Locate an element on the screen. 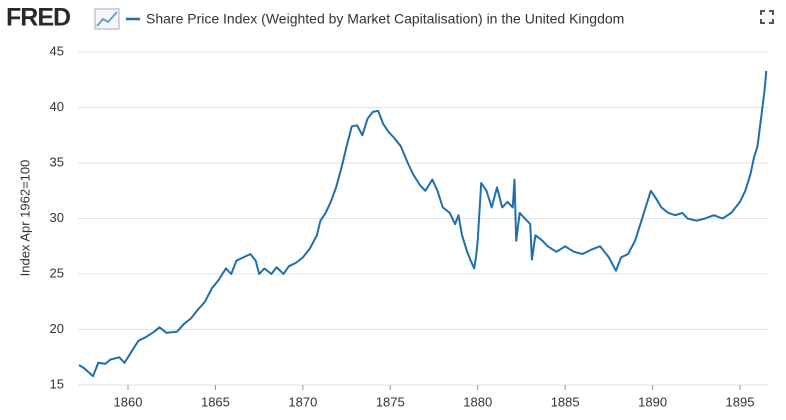 This screenshot has height=420, width=786. y-tick-label: 20 is located at coordinates (57, 328).